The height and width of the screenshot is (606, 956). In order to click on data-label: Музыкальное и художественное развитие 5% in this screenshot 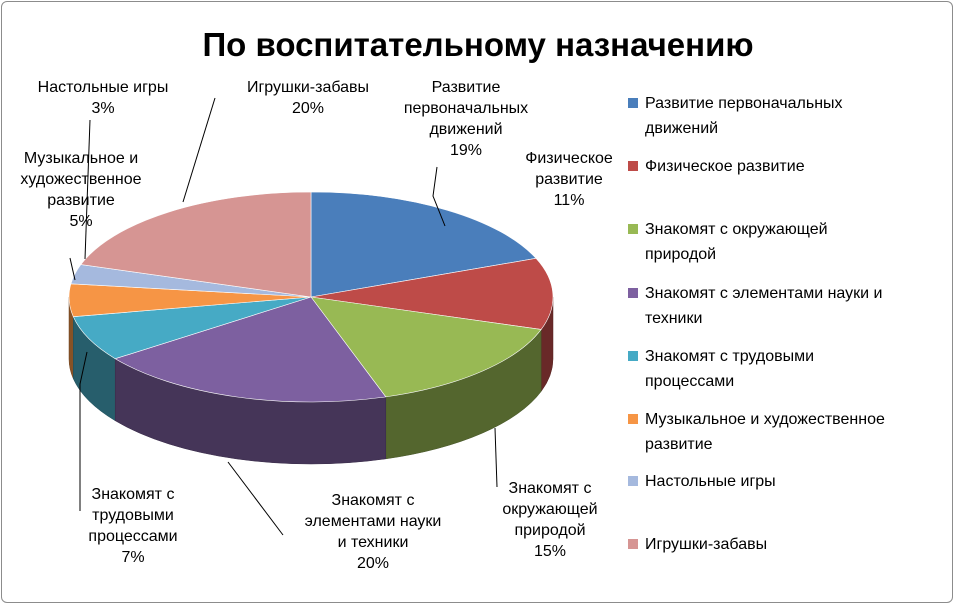, I will do `click(80, 190)`.